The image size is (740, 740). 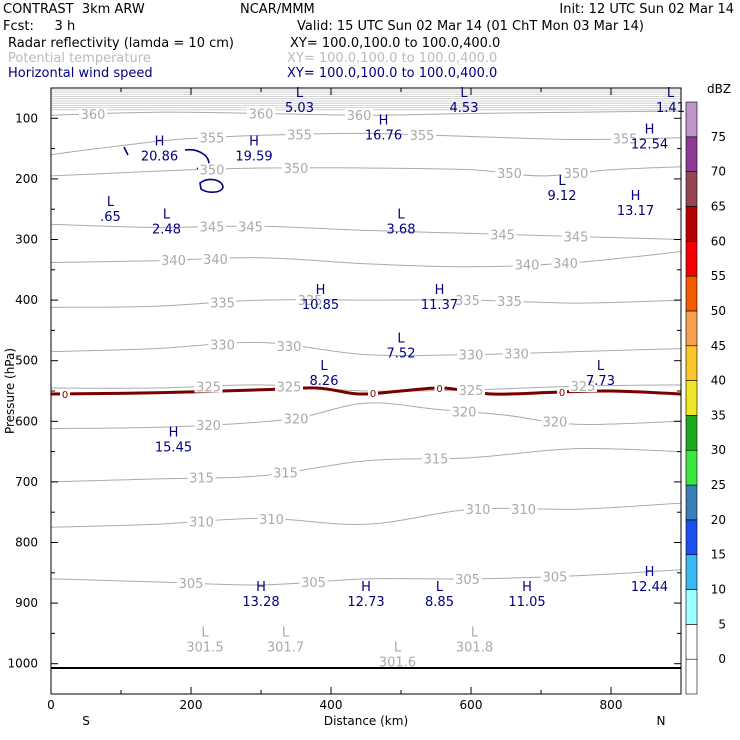 What do you see at coordinates (392, 58) in the screenshot?
I see `field-theta-xy: XY= 100.0,100.0 to 100.0,400.0` at bounding box center [392, 58].